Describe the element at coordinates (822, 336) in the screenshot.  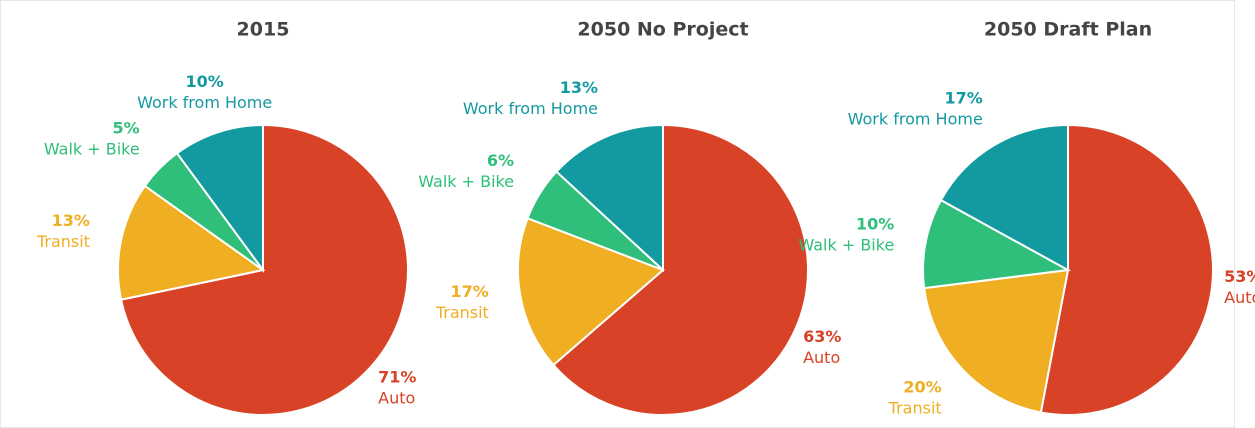
I see `slice-value-label: 63%` at that location.